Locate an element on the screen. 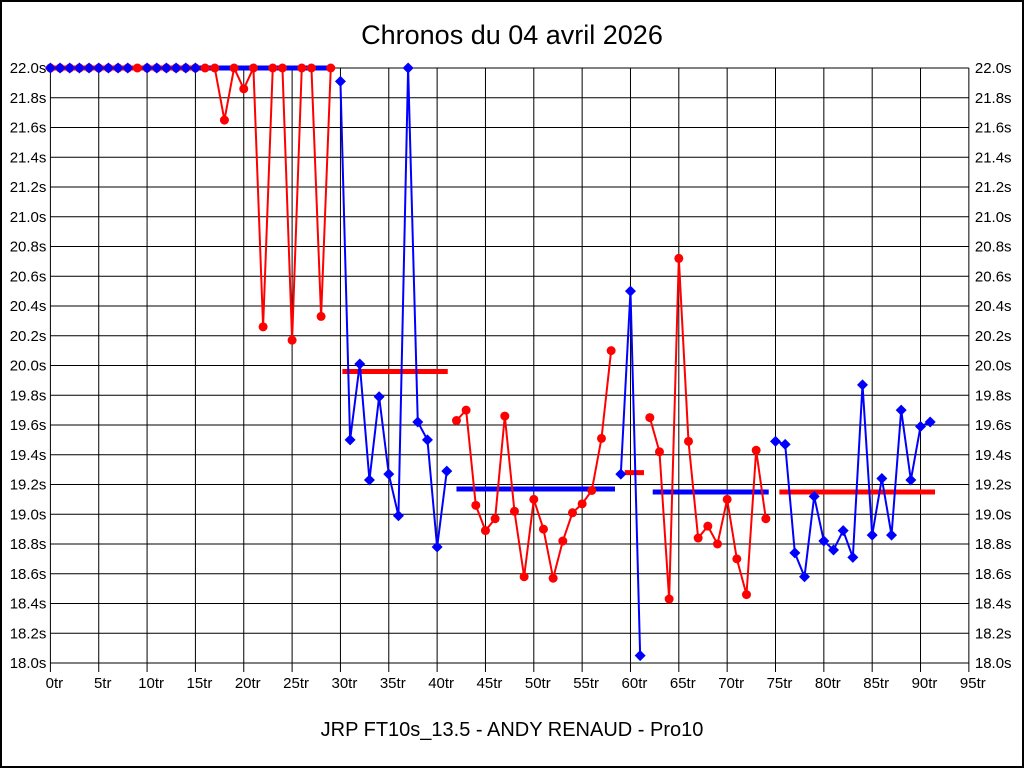 This screenshot has height=768, width=1024. y-axis-tick-label-left: 20.2s is located at coordinates (28, 336).